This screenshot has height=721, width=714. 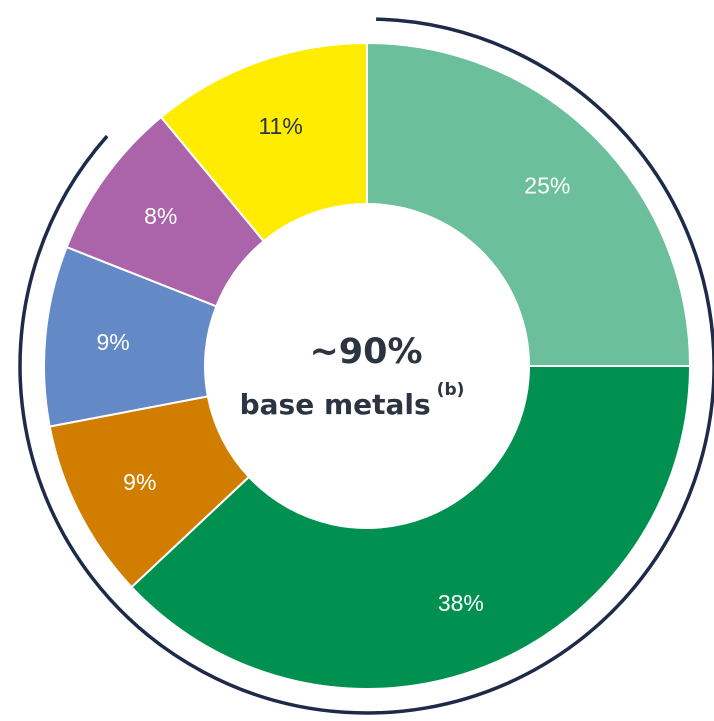 What do you see at coordinates (139, 482) in the screenshot?
I see `slice-label-2: 9%` at bounding box center [139, 482].